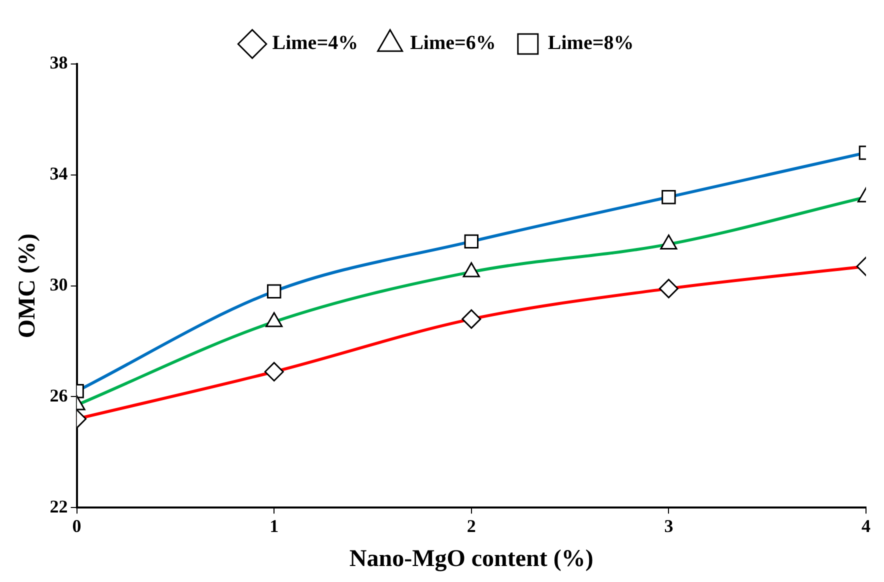  I want to click on legend-label: Lime=4%, so click(315, 43).